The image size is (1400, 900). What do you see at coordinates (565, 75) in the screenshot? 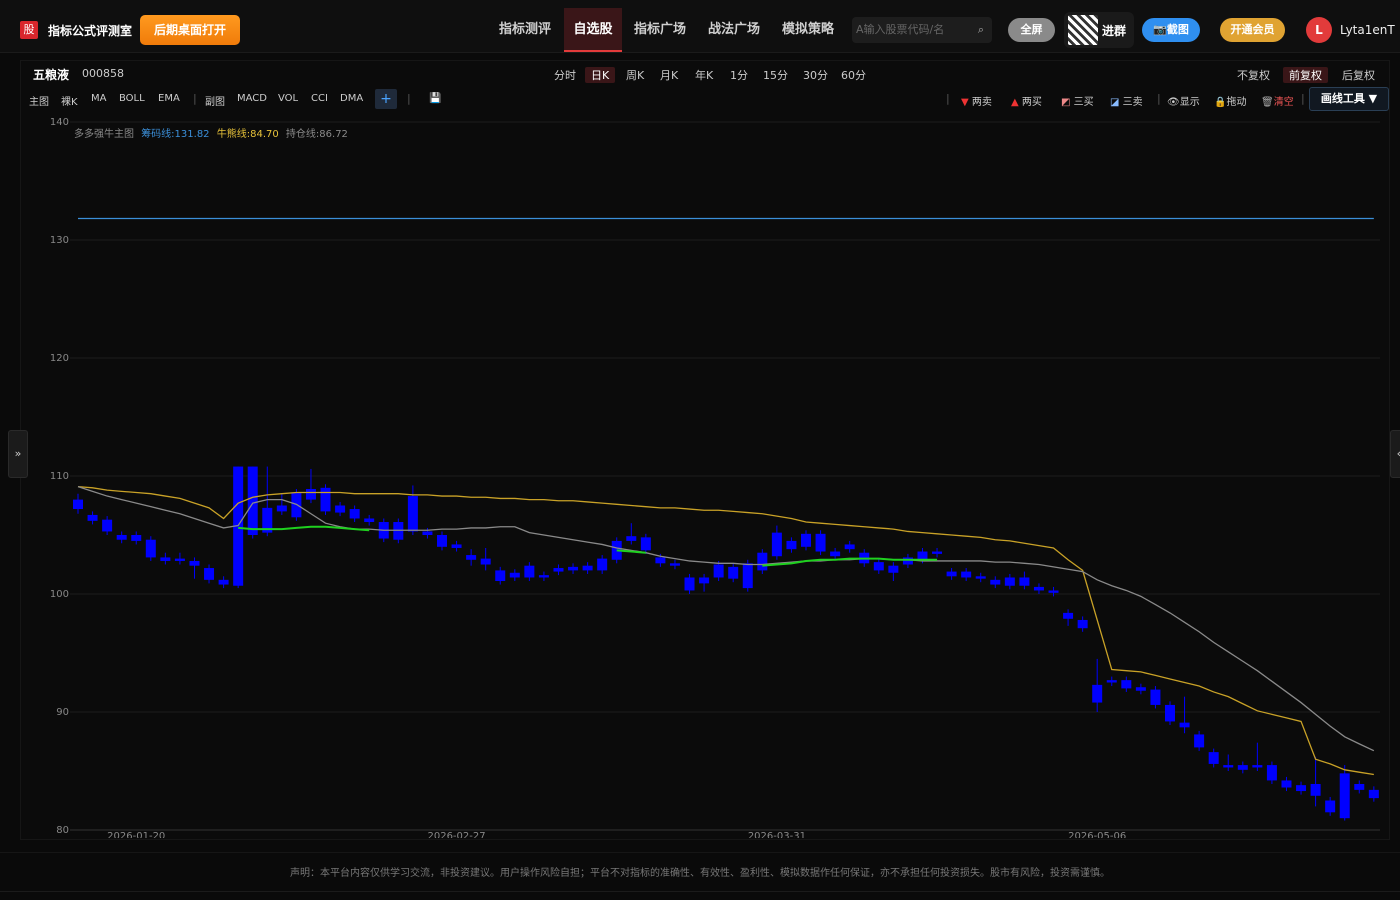
I see `period: 分时` at bounding box center [565, 75].